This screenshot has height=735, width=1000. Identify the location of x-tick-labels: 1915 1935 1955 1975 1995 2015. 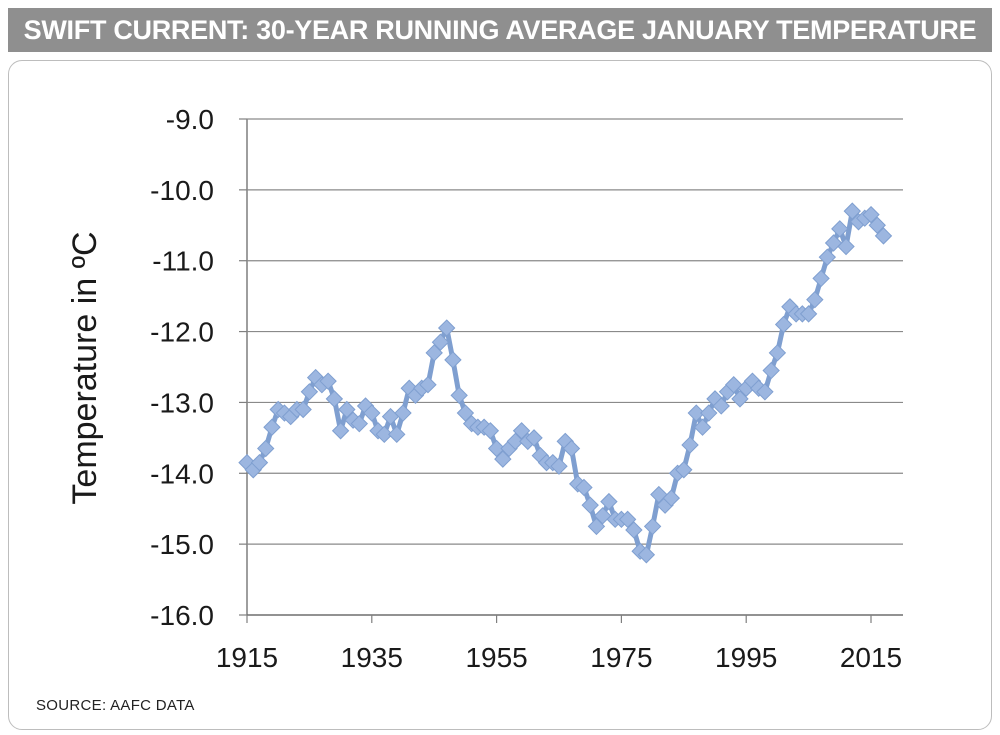
(559, 657).